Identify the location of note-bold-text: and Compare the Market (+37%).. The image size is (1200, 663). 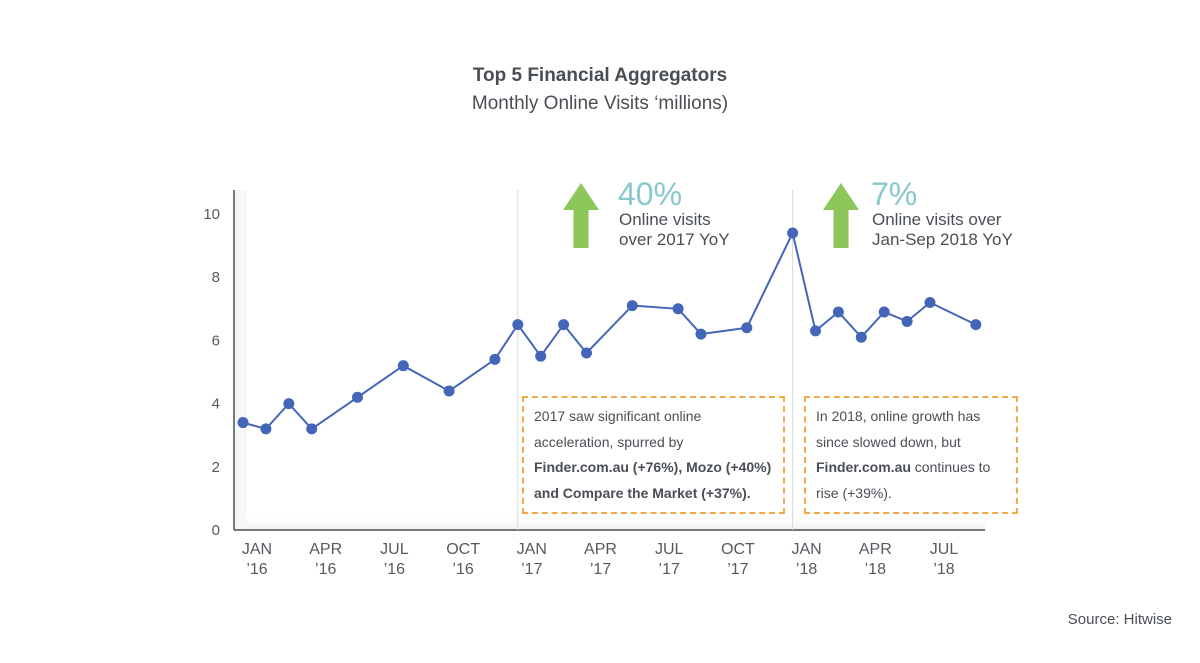
(642, 492).